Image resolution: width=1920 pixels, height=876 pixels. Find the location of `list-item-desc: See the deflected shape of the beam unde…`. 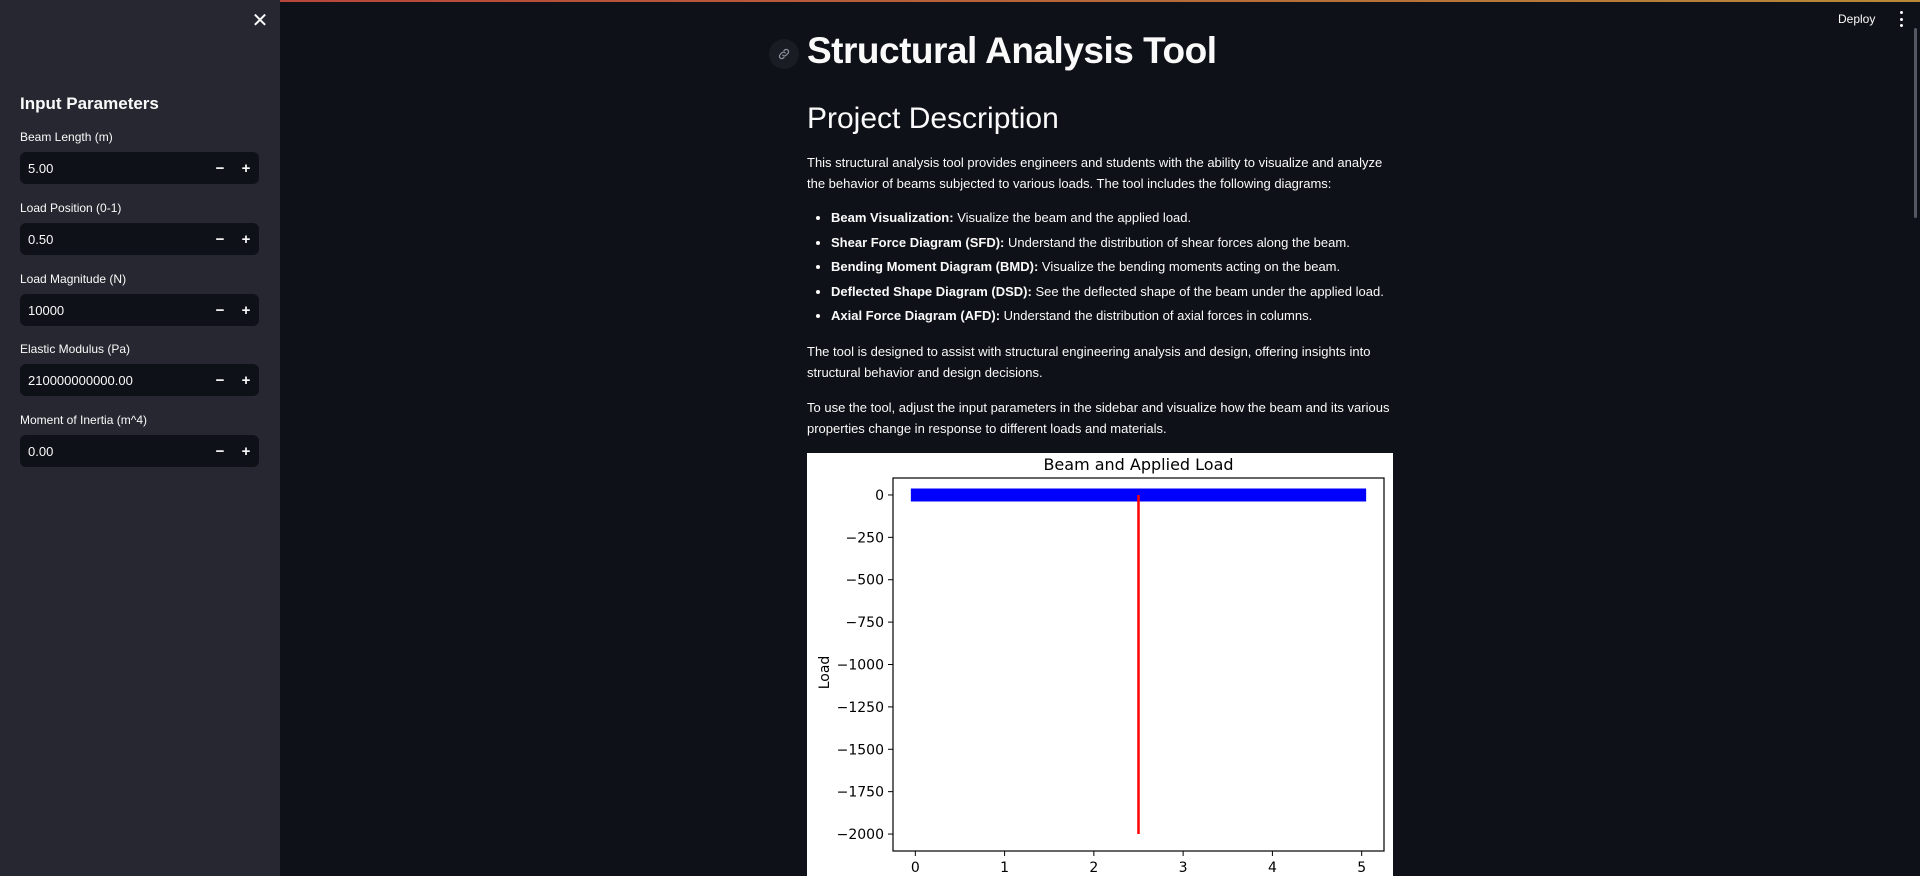

list-item-desc: See the deflected shape of the beam unde… is located at coordinates (1207, 291).